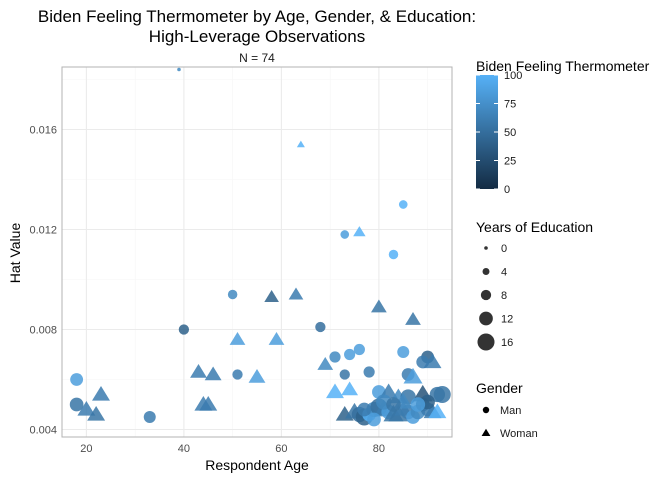  I want to click on size-legend-label: 16, so click(507, 343).